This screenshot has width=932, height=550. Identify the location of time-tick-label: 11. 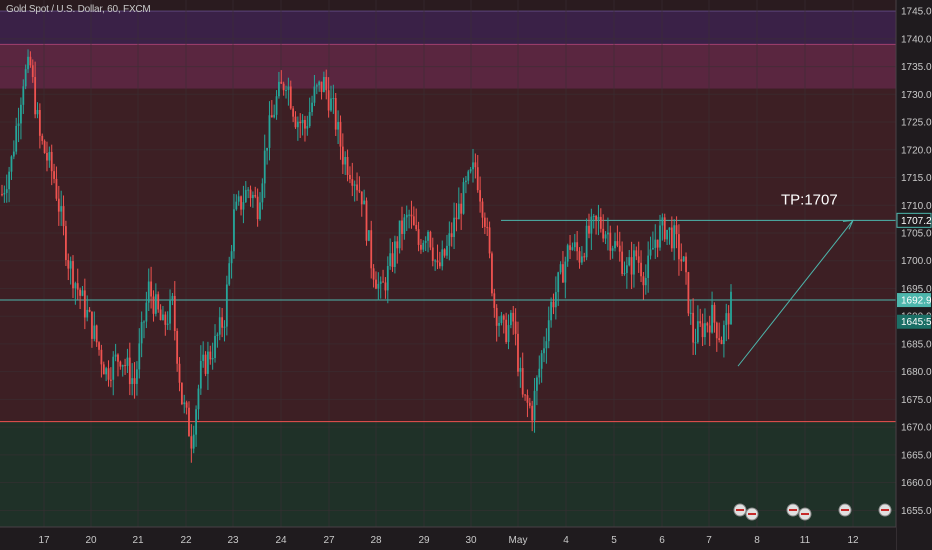
(805, 540).